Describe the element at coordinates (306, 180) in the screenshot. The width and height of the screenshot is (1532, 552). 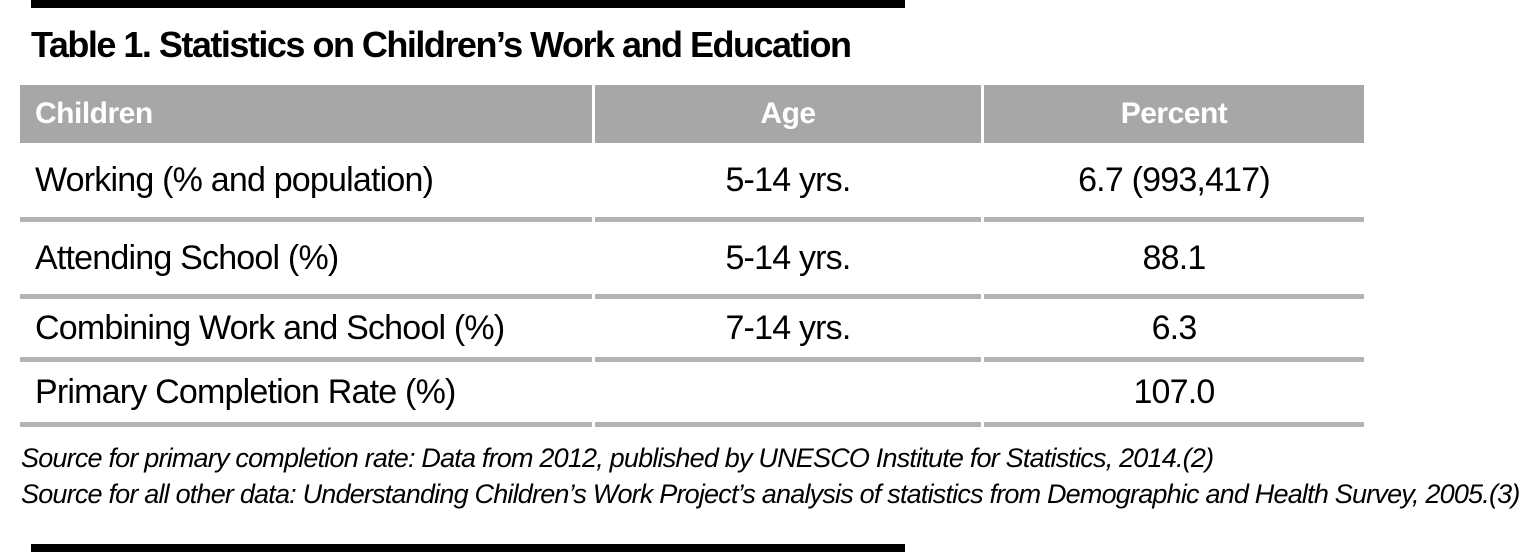
I see `row-working-label: Working (% and population)` at that location.